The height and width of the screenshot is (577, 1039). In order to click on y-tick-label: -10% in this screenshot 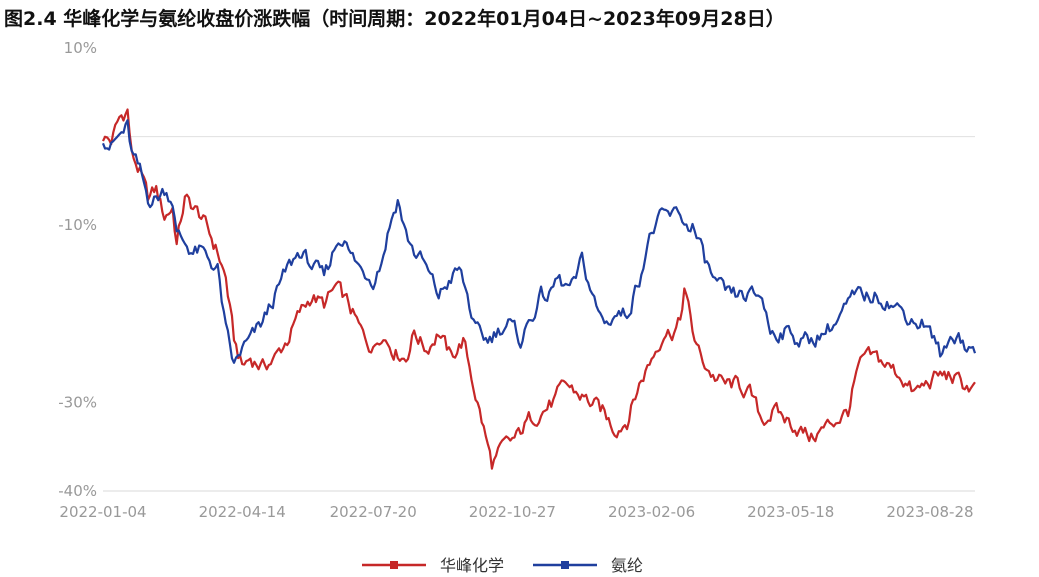, I will do `click(77, 225)`.